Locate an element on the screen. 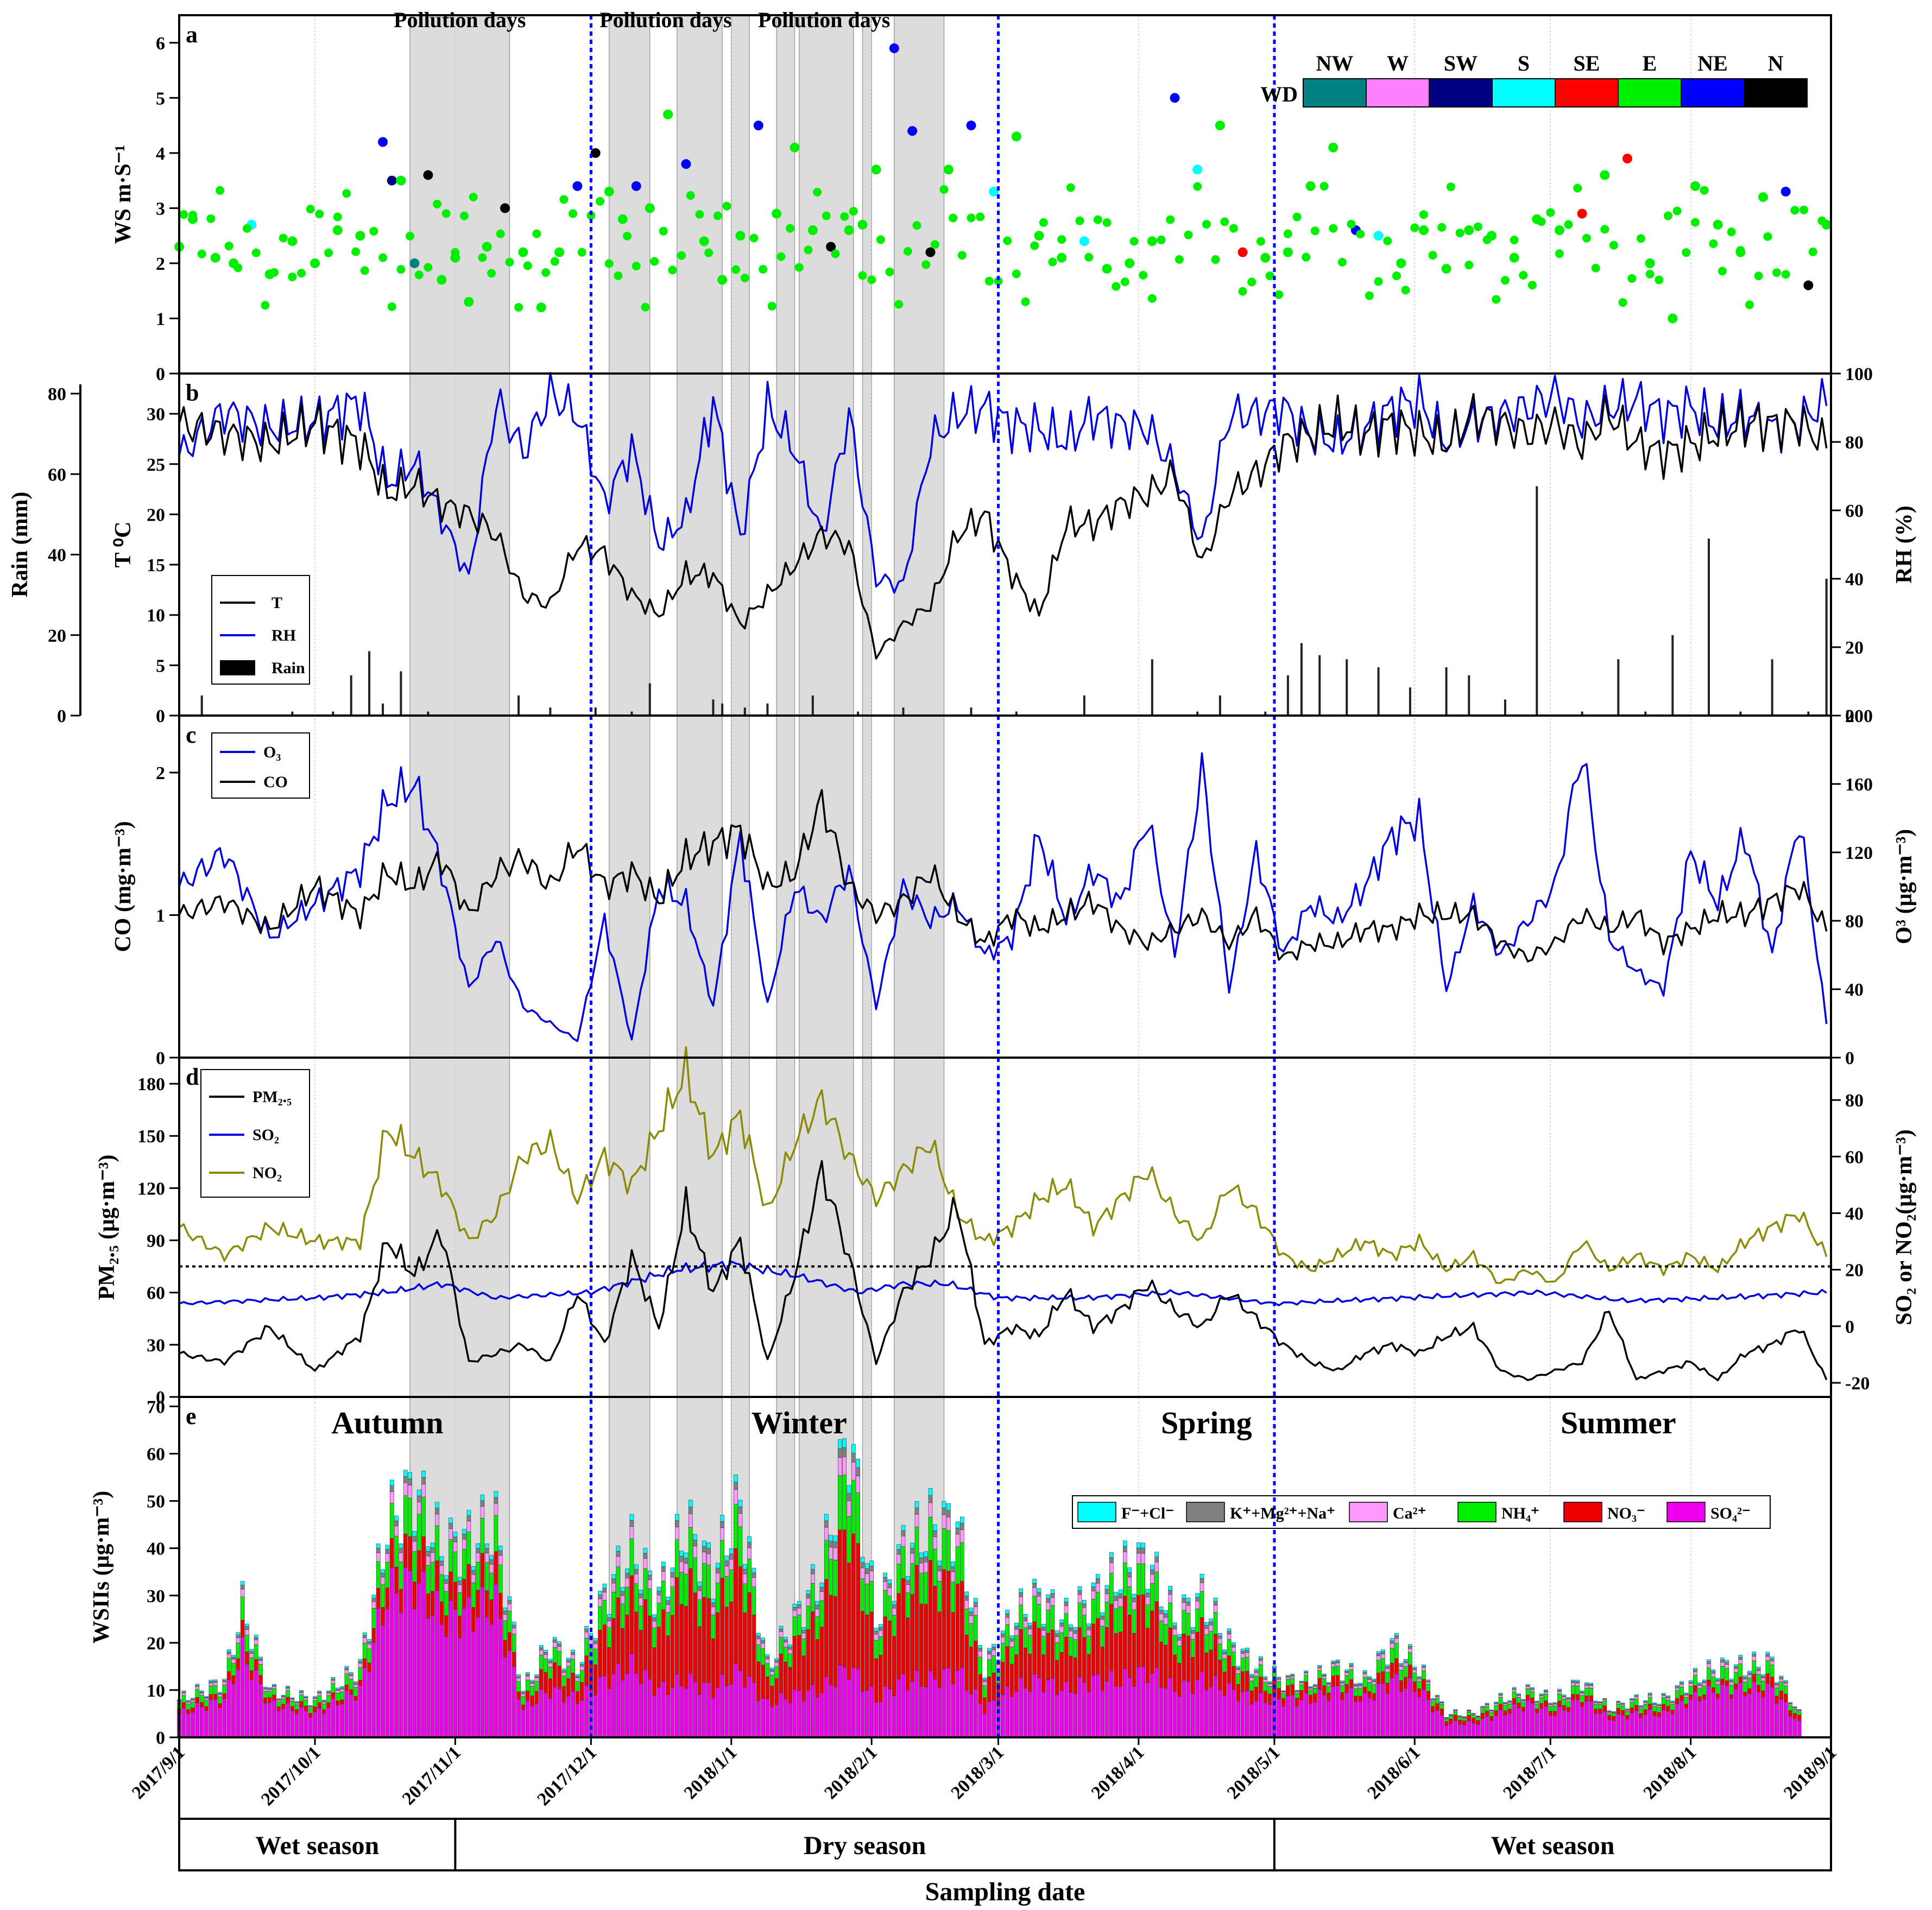  d-pm-ticklabel-5: 150 is located at coordinates (151, 1137).